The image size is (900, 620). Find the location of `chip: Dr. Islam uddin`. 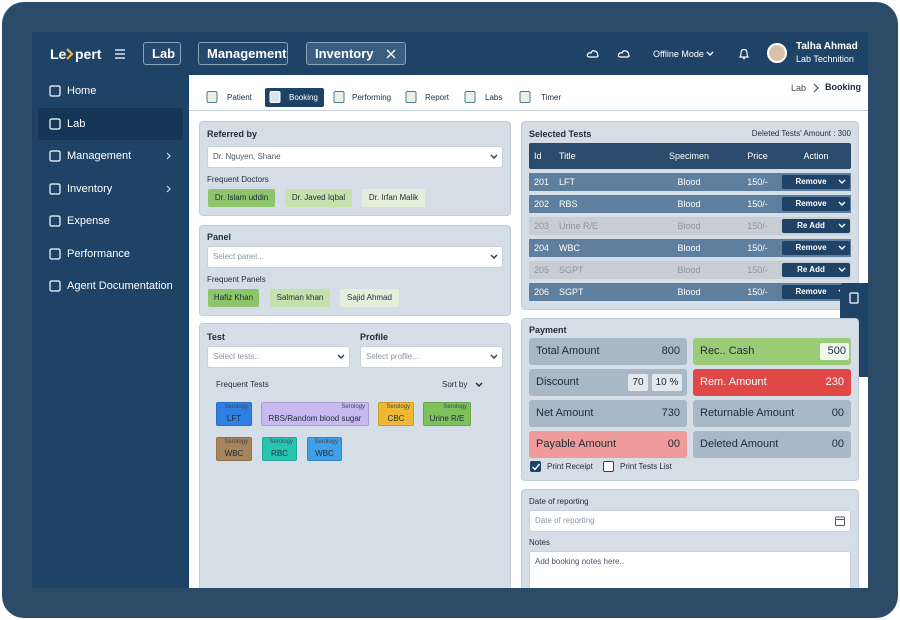

chip: Dr. Islam uddin is located at coordinates (241, 198).